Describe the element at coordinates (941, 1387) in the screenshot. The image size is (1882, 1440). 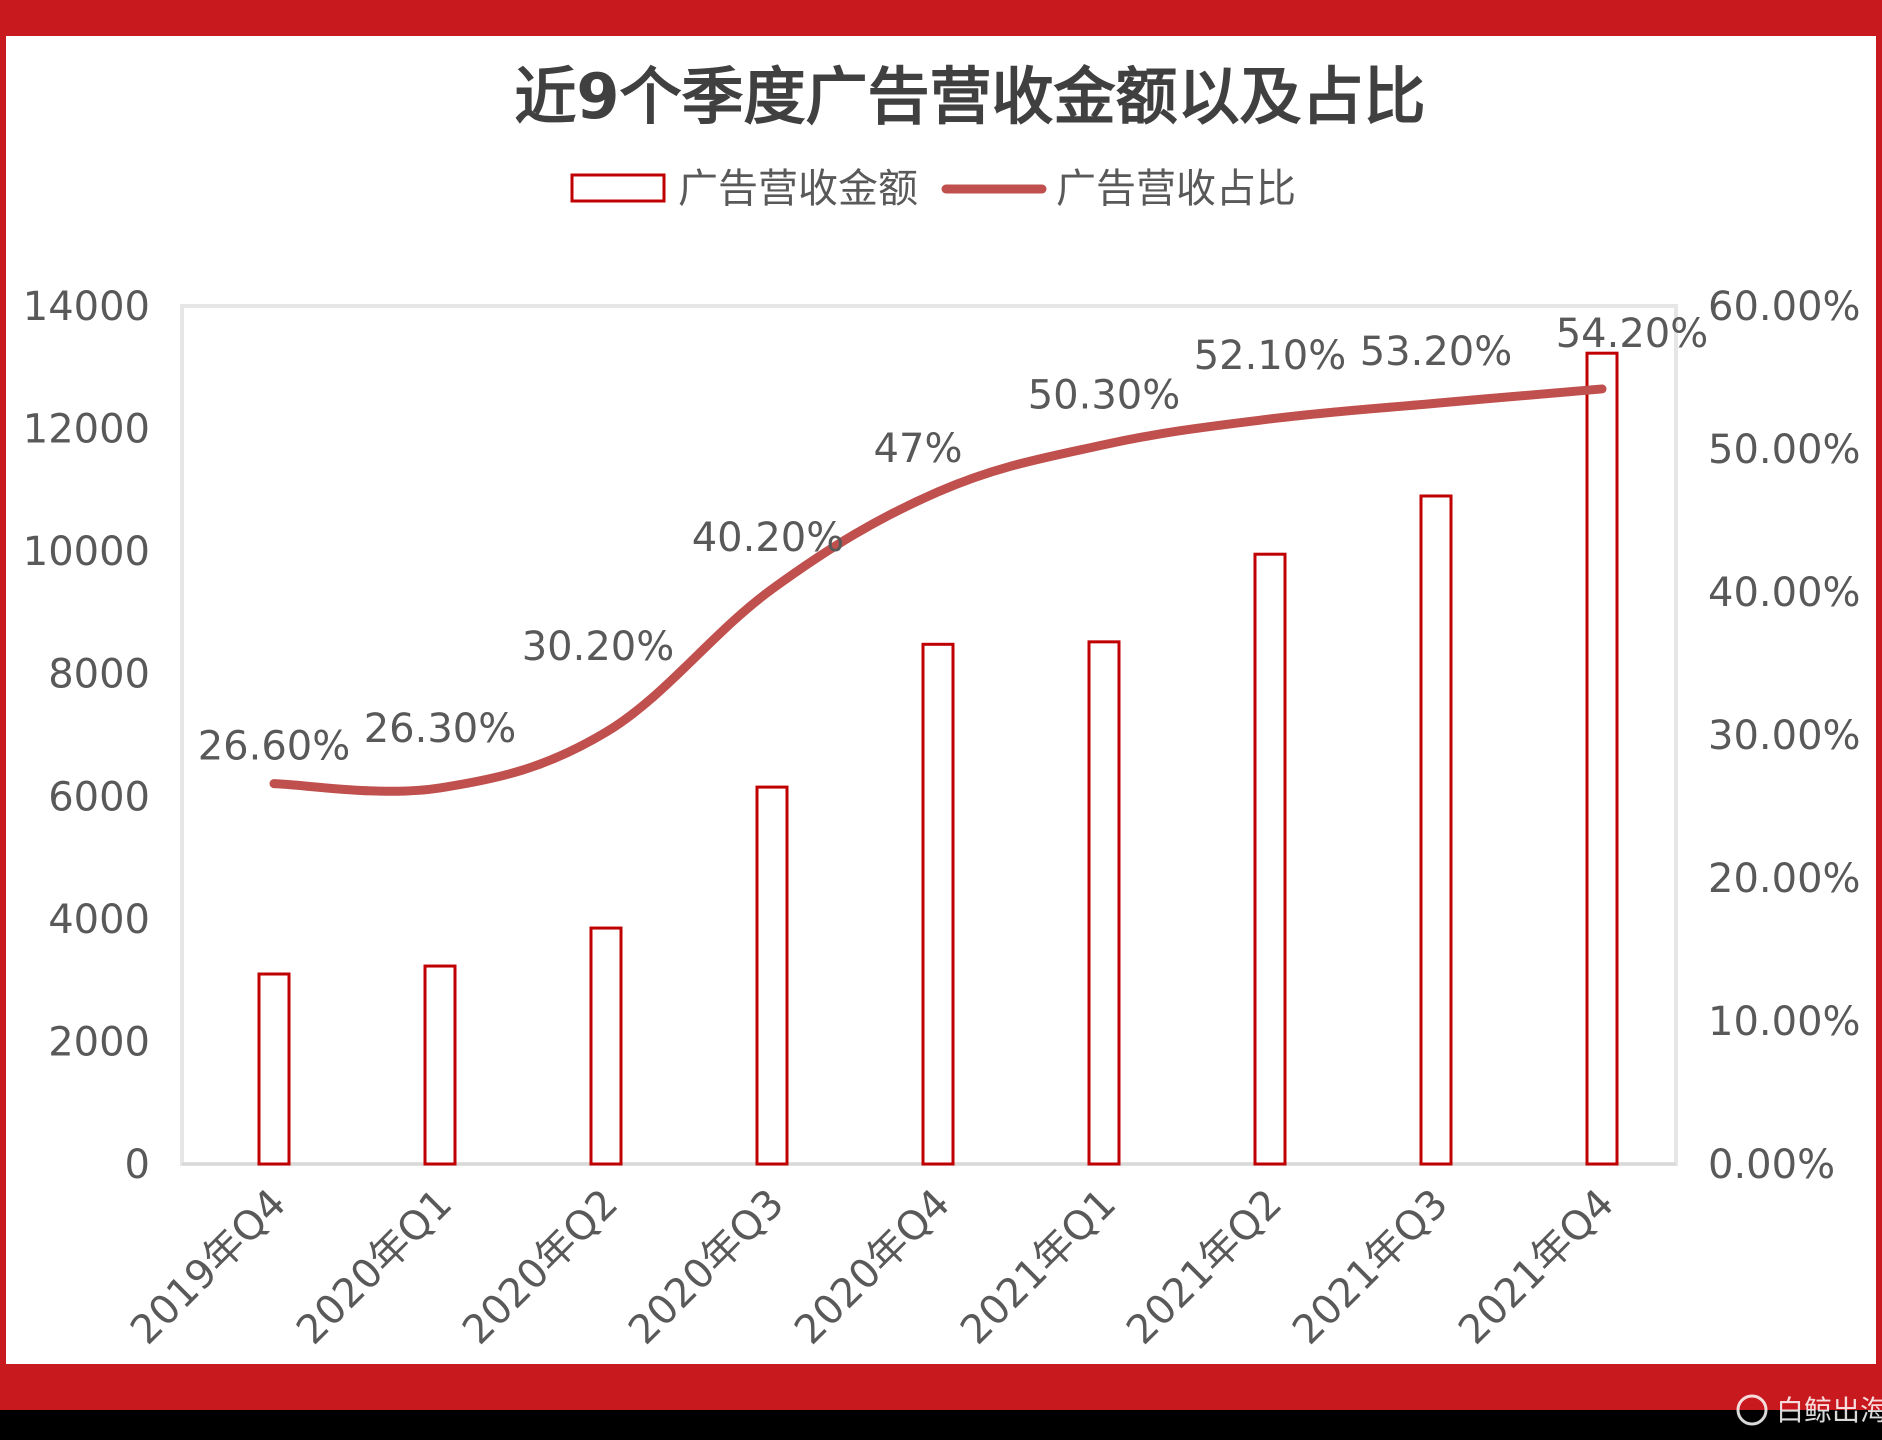
I see `bottom-red-band` at that location.